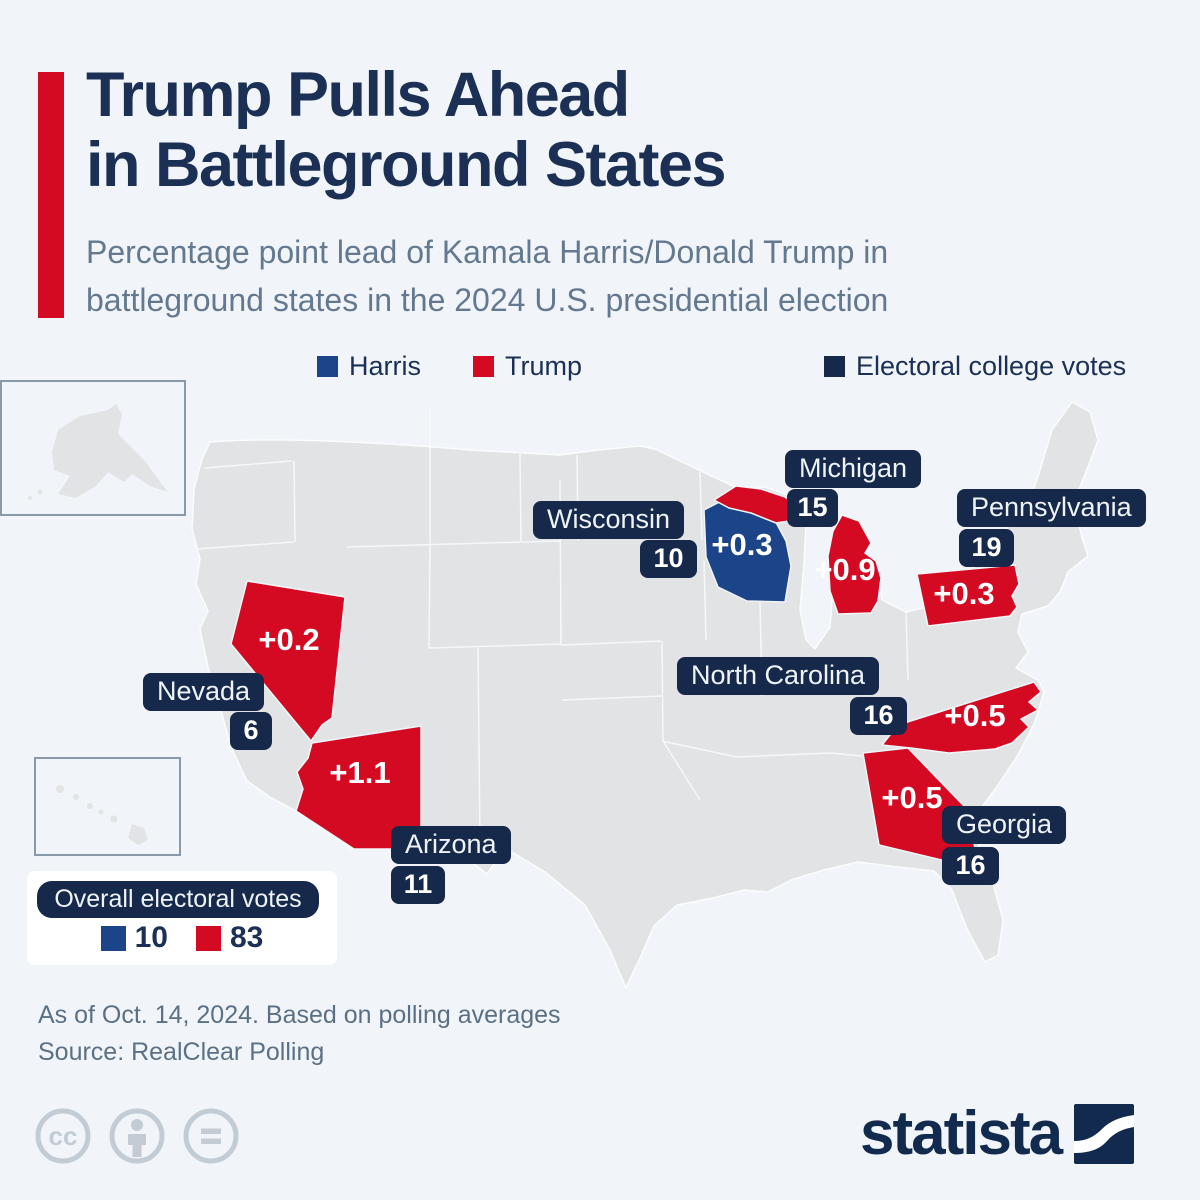 The image size is (1200, 1200). What do you see at coordinates (289, 639) in the screenshot?
I see `lead-value-nevada: +0.2` at bounding box center [289, 639].